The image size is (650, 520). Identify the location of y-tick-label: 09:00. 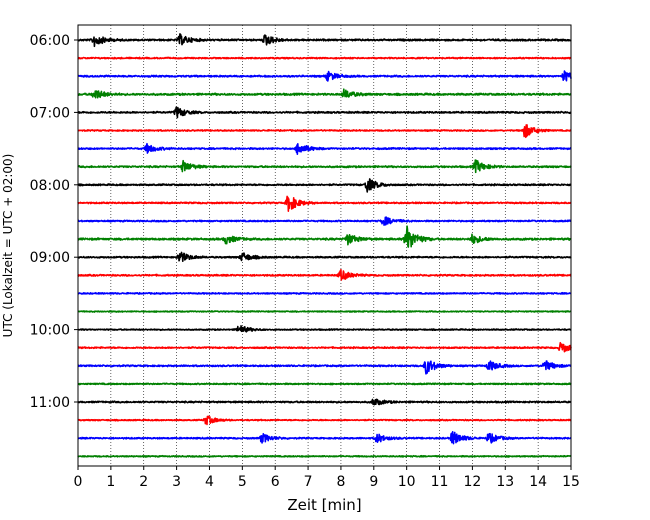
(50, 258).